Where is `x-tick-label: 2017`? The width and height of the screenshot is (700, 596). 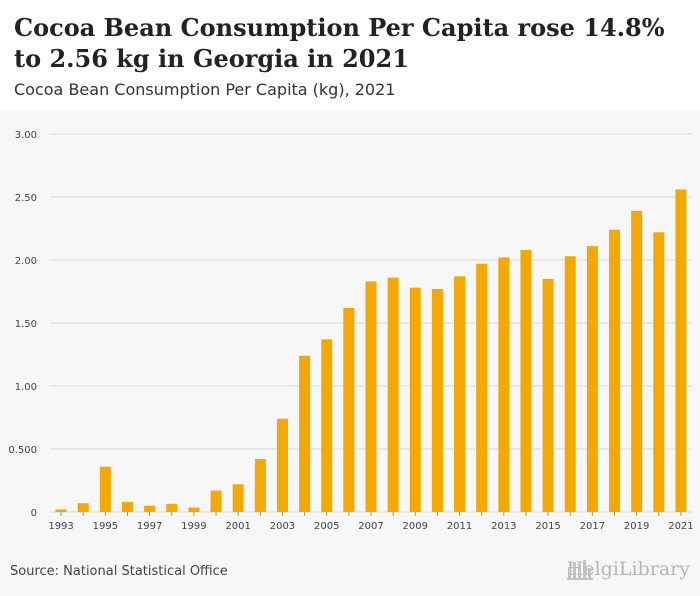
x-tick-label: 2017 is located at coordinates (592, 526).